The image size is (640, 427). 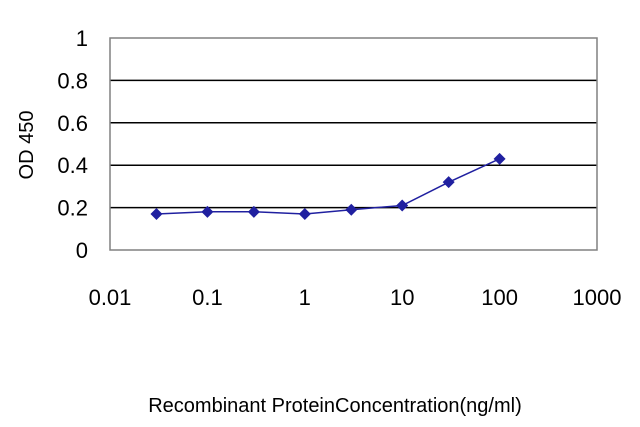 What do you see at coordinates (207, 297) in the screenshot?
I see `x-tick-label: 0.1` at bounding box center [207, 297].